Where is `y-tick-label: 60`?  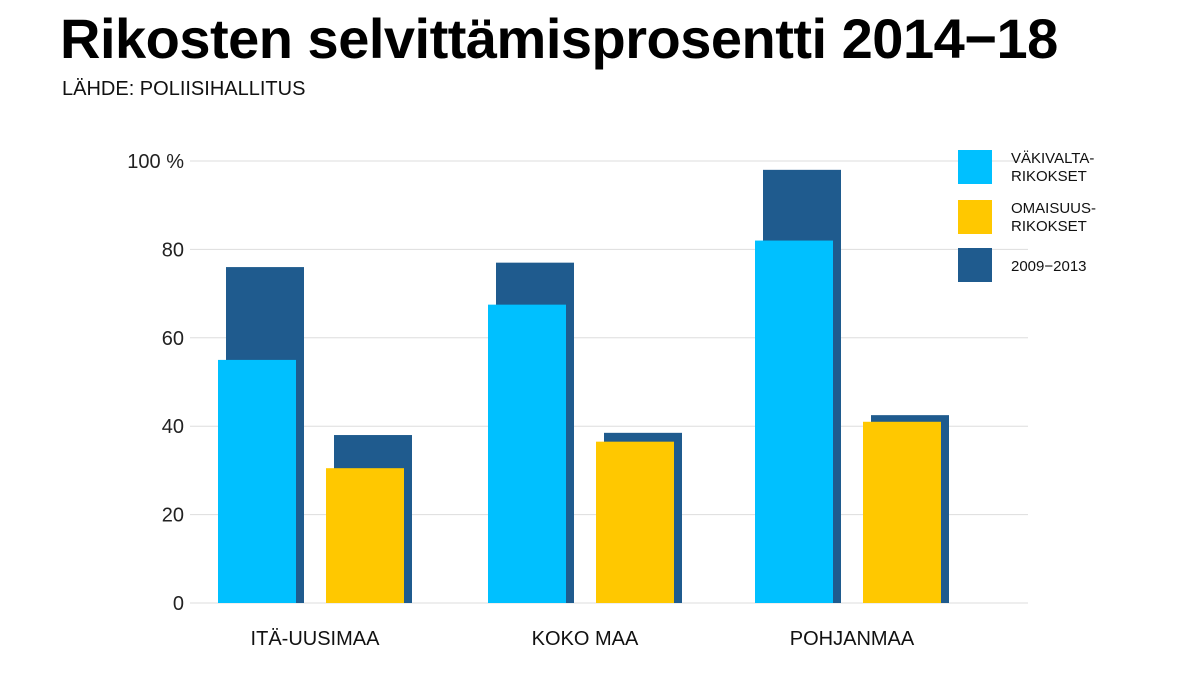
y-tick-label: 60 is located at coordinates (173, 339).